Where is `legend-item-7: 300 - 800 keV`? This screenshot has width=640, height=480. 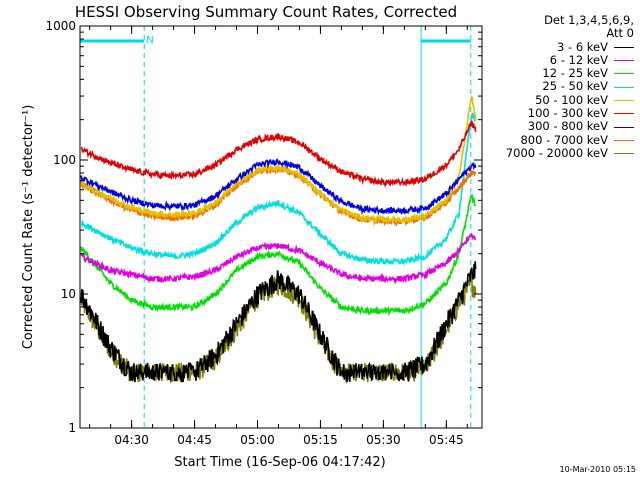
legend-item-7: 300 - 800 keV is located at coordinates (570, 126).